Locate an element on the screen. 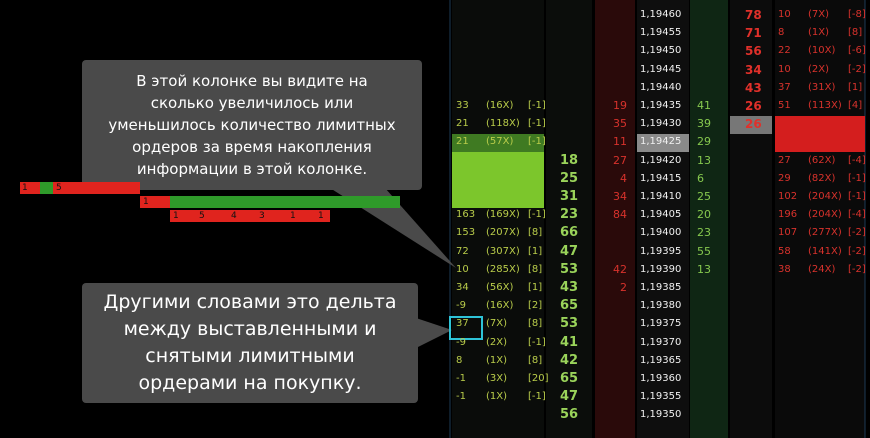  buy-volume: 55 is located at coordinates (704, 251).